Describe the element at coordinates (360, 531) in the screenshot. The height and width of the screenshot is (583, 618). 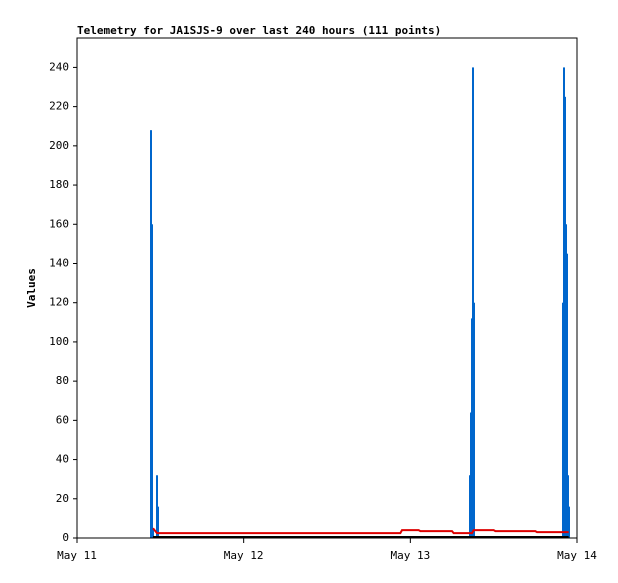
I see `line-series` at that location.